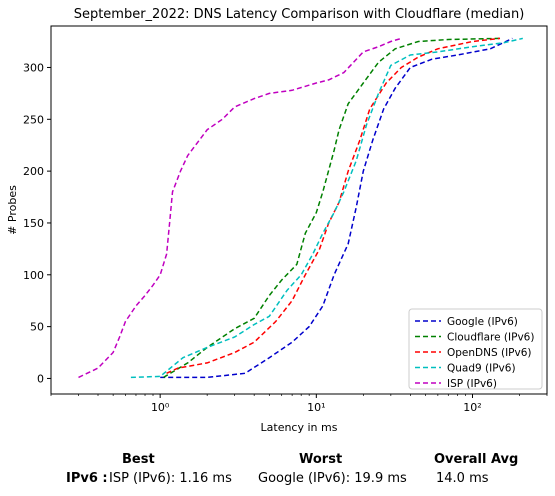 Image resolution: width=555 pixels, height=496 pixels. Describe the element at coordinates (170, 478) in the screenshot. I see `summary-best-value: ISP (IPv6): 1.16 ms` at that location.